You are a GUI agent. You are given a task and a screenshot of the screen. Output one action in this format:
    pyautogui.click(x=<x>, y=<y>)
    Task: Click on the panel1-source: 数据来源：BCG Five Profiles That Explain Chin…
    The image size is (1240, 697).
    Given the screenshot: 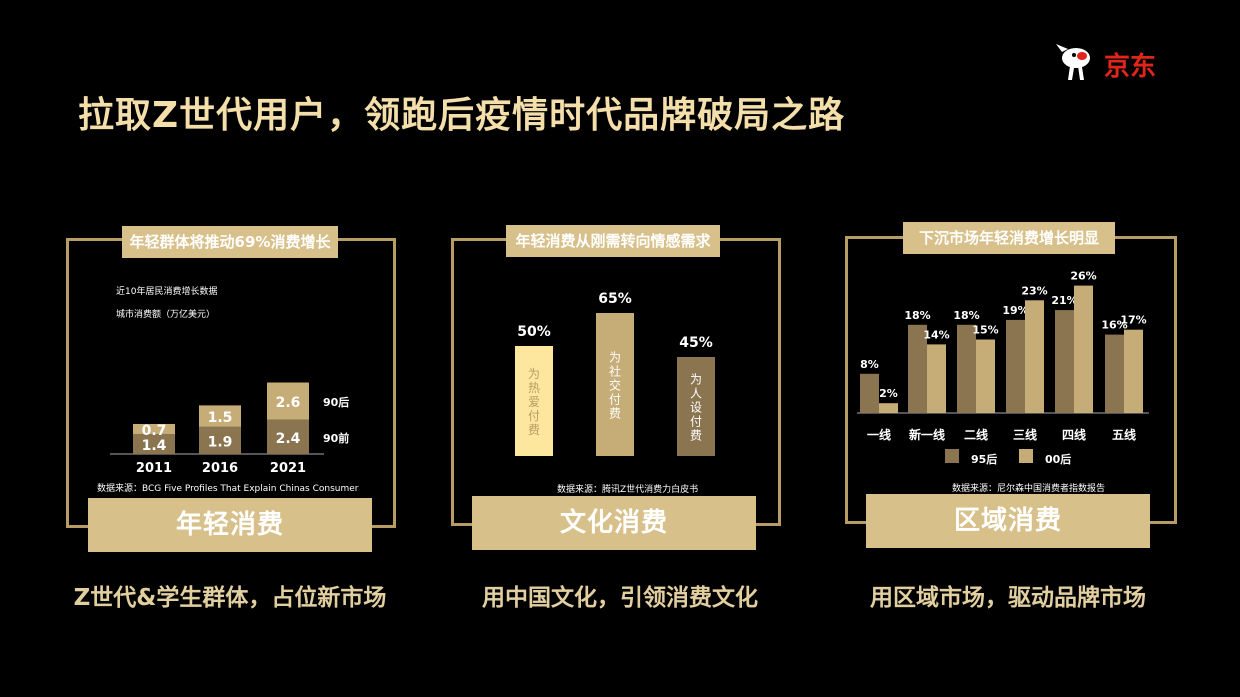 What is the action you would take?
    pyautogui.click(x=228, y=489)
    